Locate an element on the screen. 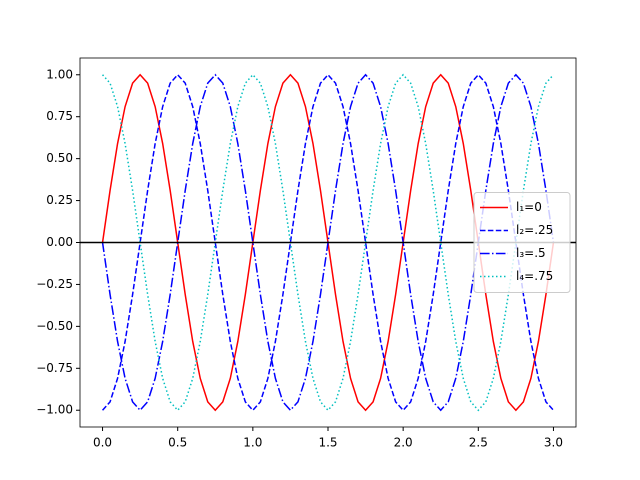 This screenshot has height=480, width=640. y-tick-label: 1.00 is located at coordinates (59, 74).